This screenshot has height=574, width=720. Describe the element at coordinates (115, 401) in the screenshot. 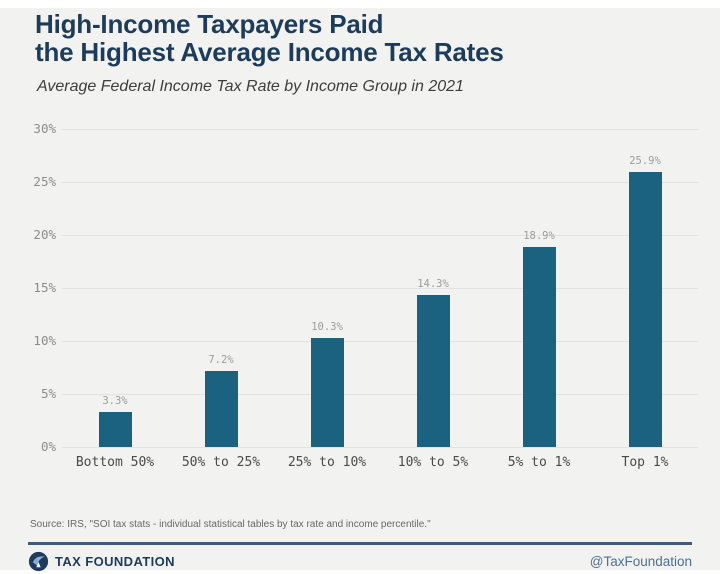

I see `bar-value-label: 3.3%` at that location.